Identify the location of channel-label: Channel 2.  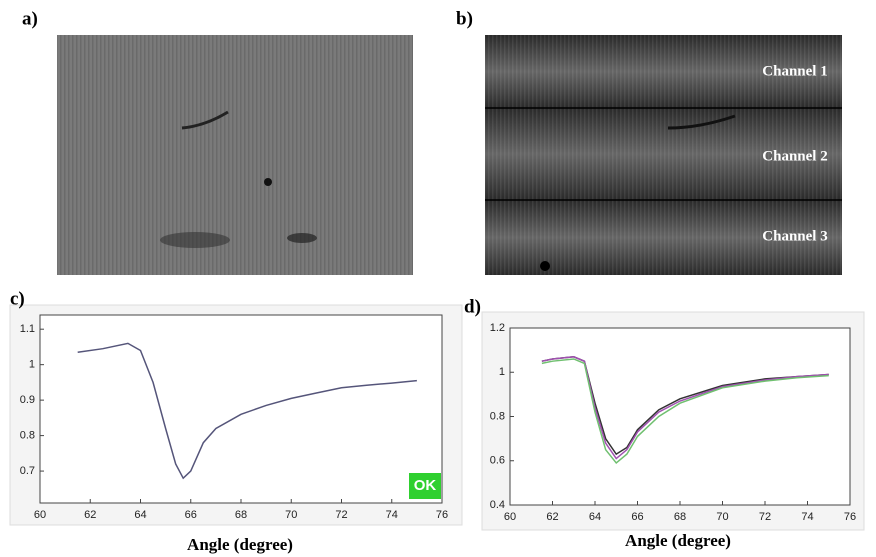
(794, 156).